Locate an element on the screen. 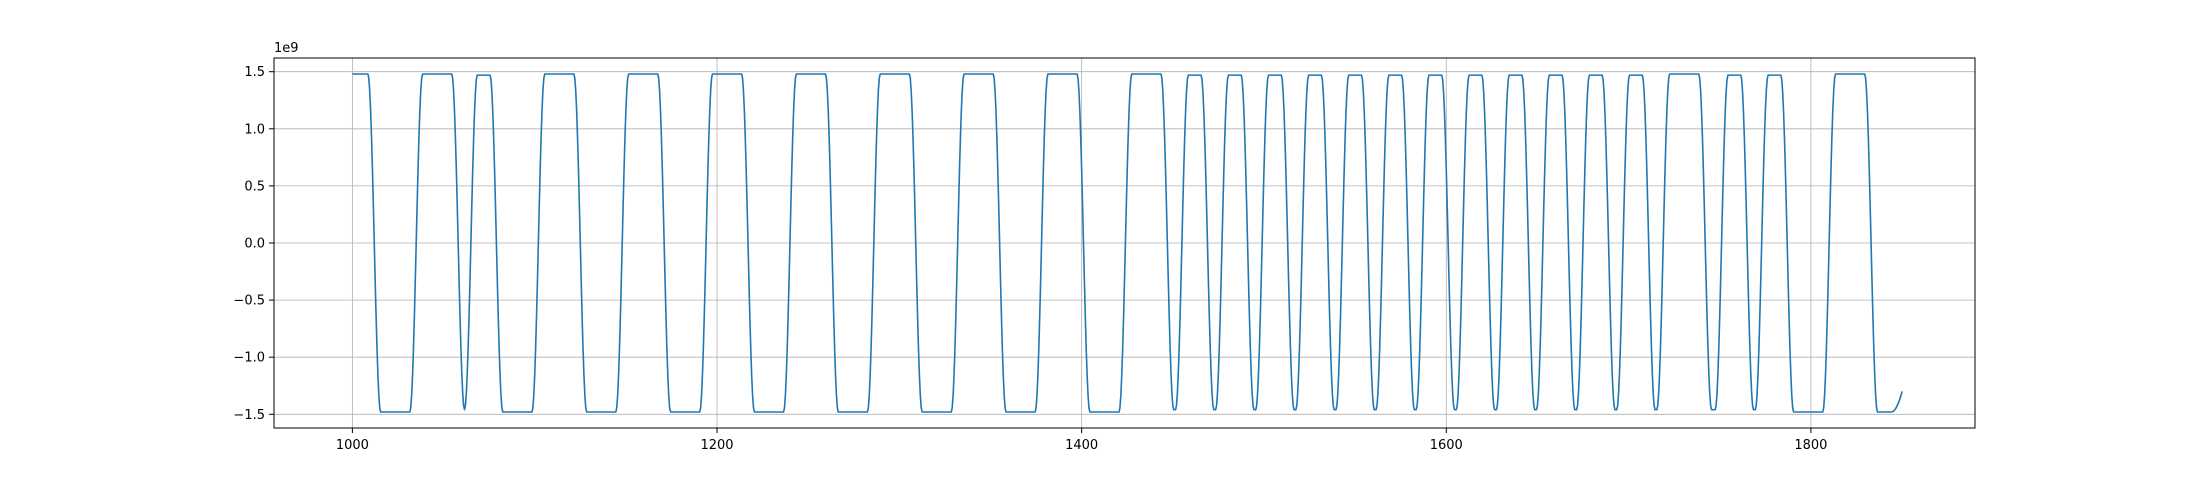 The image size is (2191, 484). y-tick-label: 0.0 is located at coordinates (254, 244).